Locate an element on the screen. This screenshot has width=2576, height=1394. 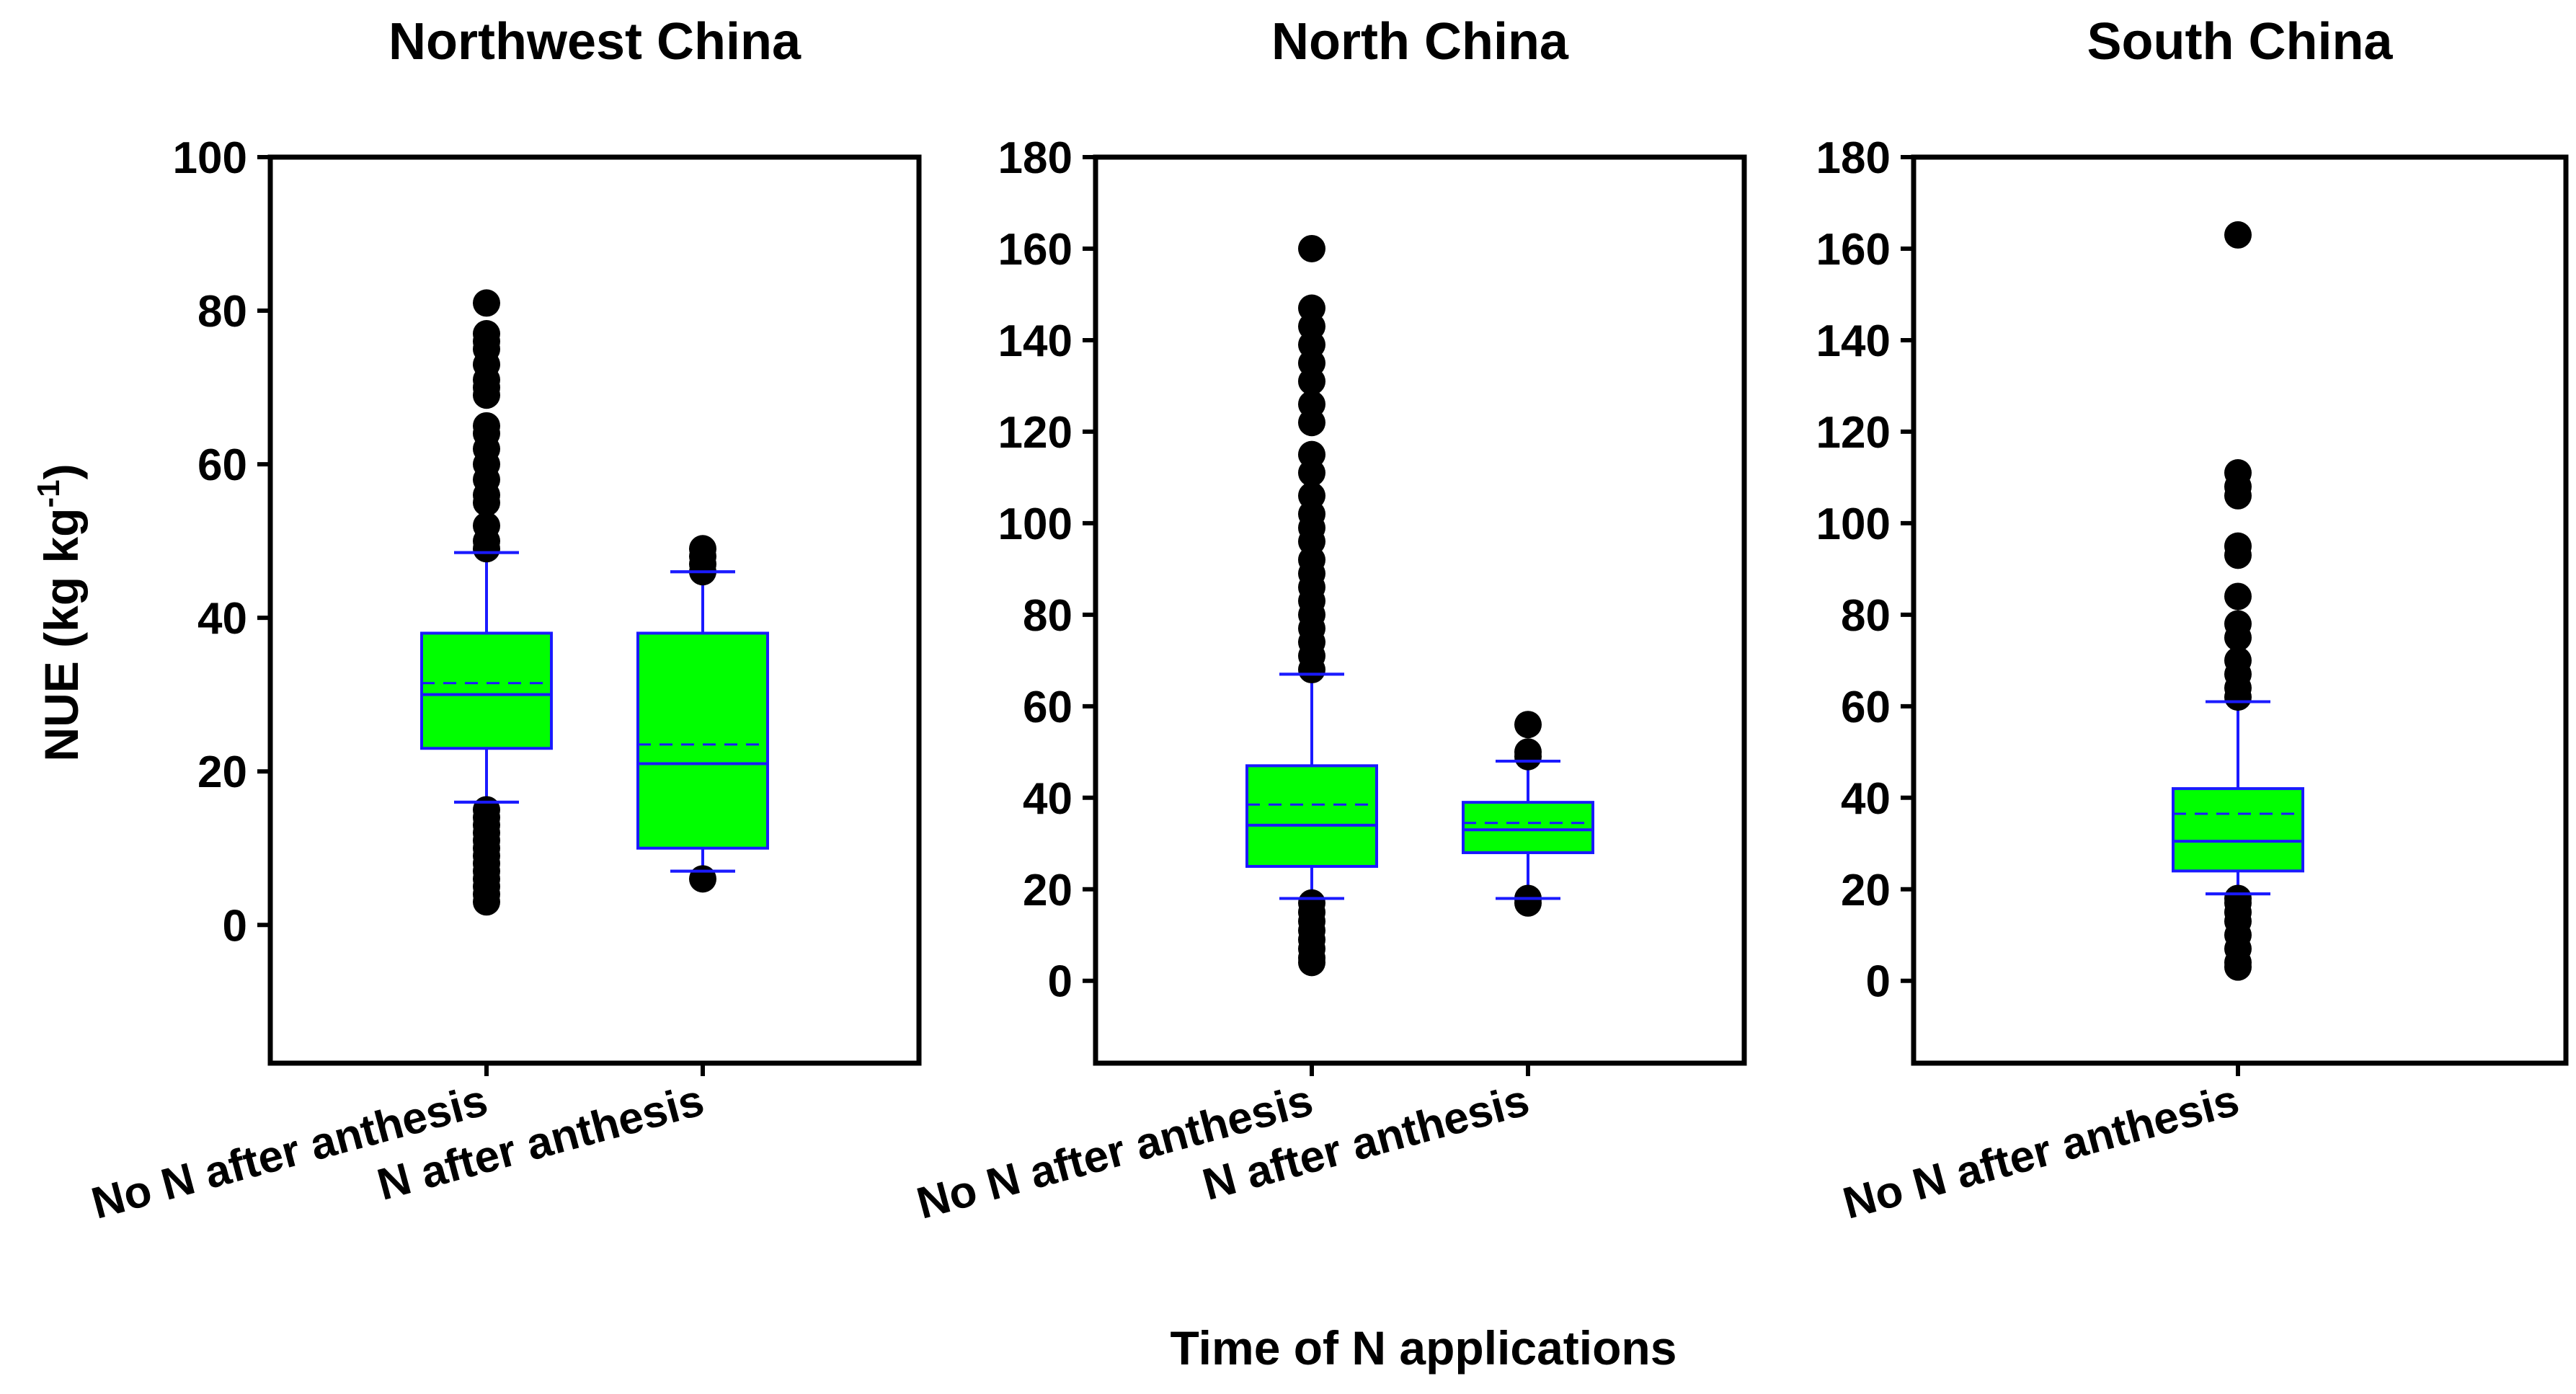
panel-title: North China is located at coordinates (1420, 42).